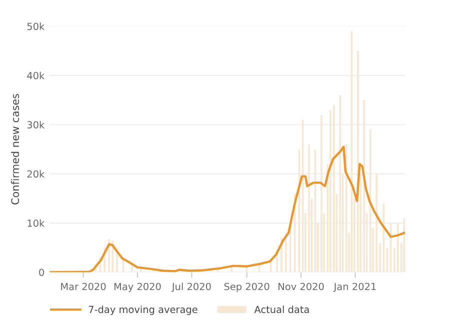 The height and width of the screenshot is (328, 450). What do you see at coordinates (83, 286) in the screenshot?
I see `x-tick-label: Mar 2020` at bounding box center [83, 286].